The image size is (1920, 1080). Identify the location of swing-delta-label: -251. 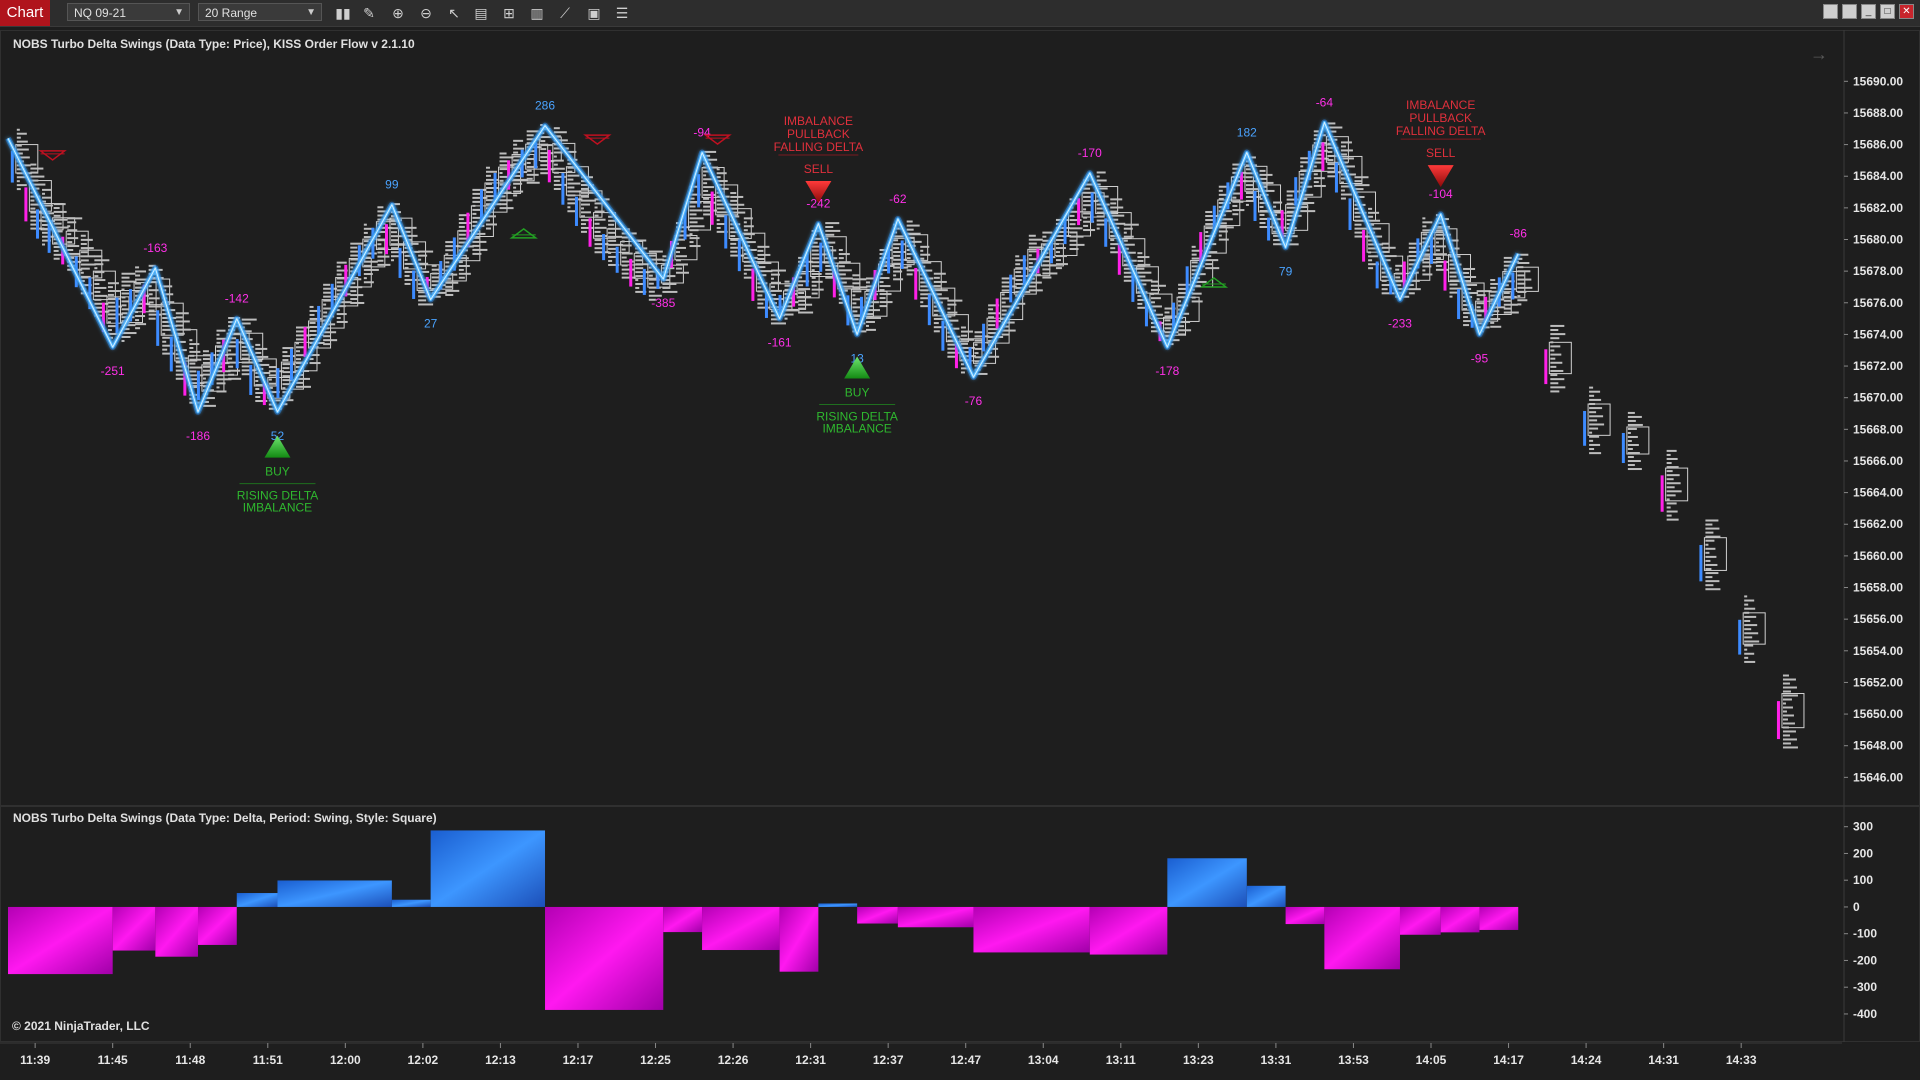
(113, 371).